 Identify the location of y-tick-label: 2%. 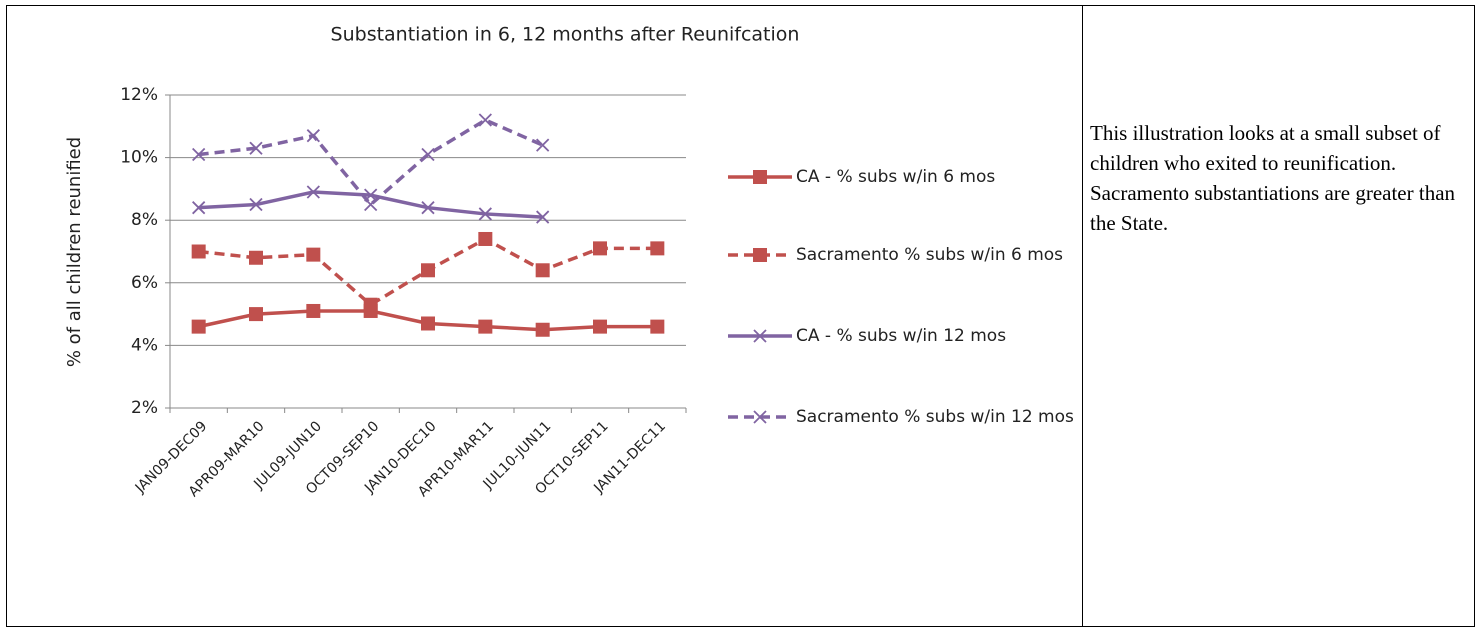
(144, 408).